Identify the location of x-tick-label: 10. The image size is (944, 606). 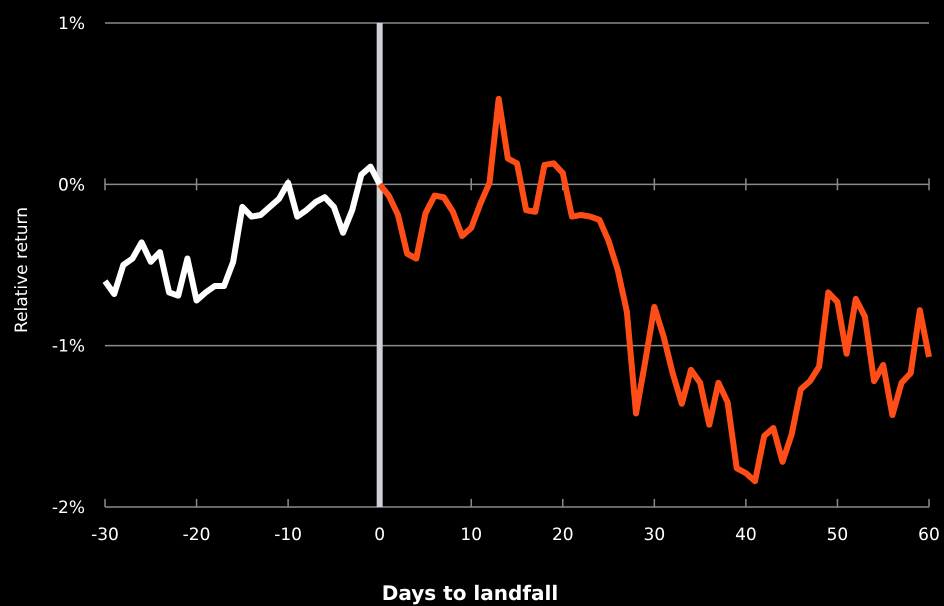
(471, 535).